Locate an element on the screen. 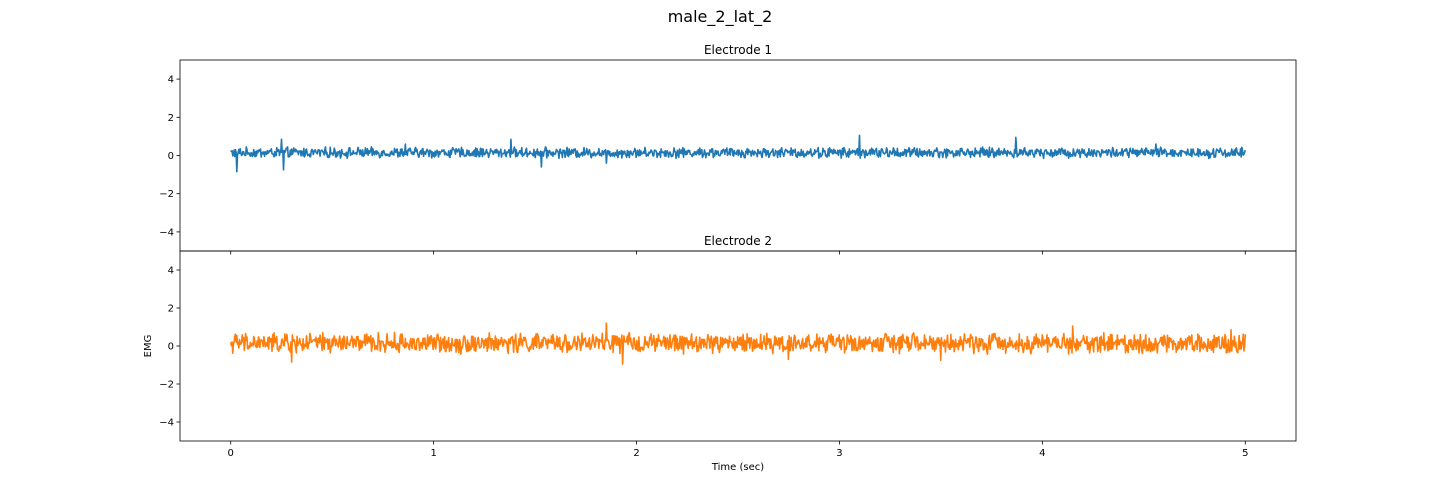  axes-1-title: Electrode 1 is located at coordinates (738, 50).